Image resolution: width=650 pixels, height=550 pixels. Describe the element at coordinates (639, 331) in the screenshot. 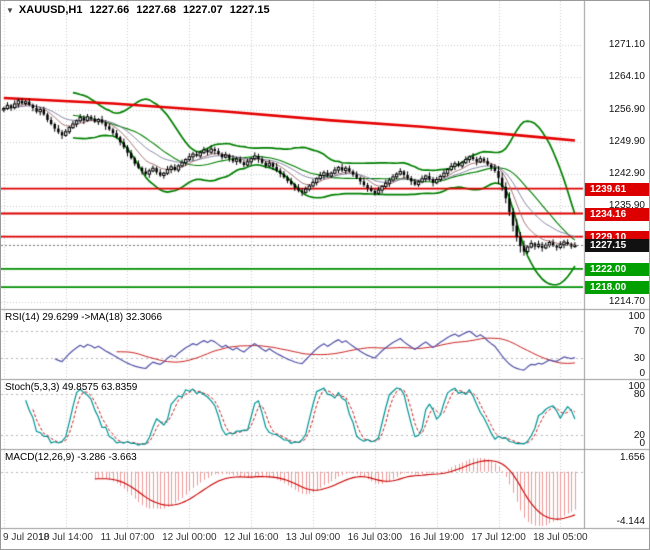

I see `rsi-axis-label: 70` at that location.